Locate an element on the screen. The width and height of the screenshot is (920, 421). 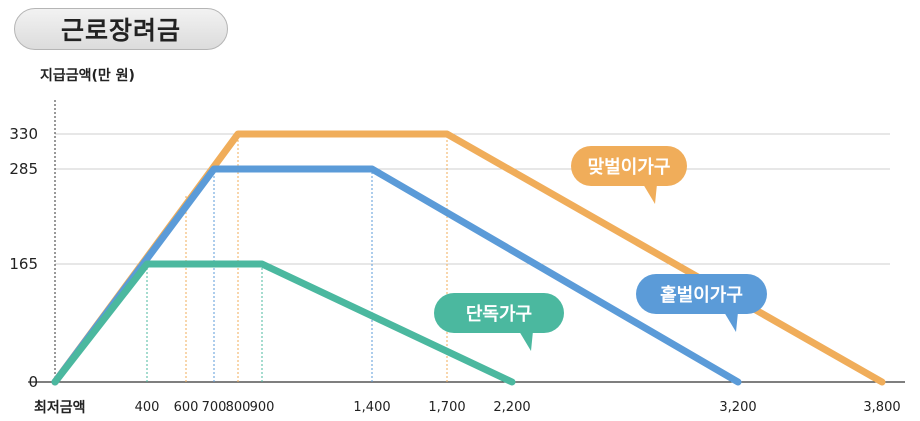
series-label-bubble: 홑벌이가구 is located at coordinates (701, 303).